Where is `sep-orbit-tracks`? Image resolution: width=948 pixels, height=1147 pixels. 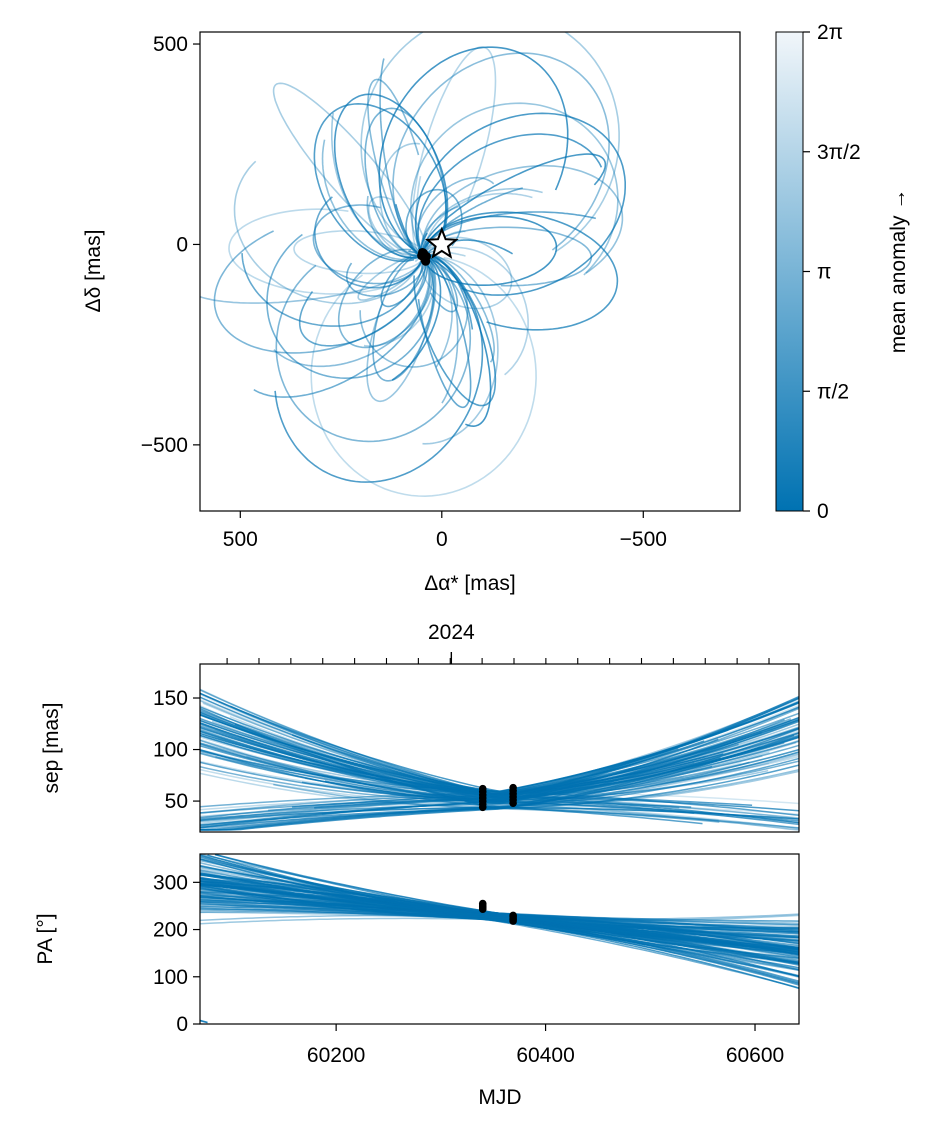
sep-orbit-tracks is located at coordinates (499, 759).